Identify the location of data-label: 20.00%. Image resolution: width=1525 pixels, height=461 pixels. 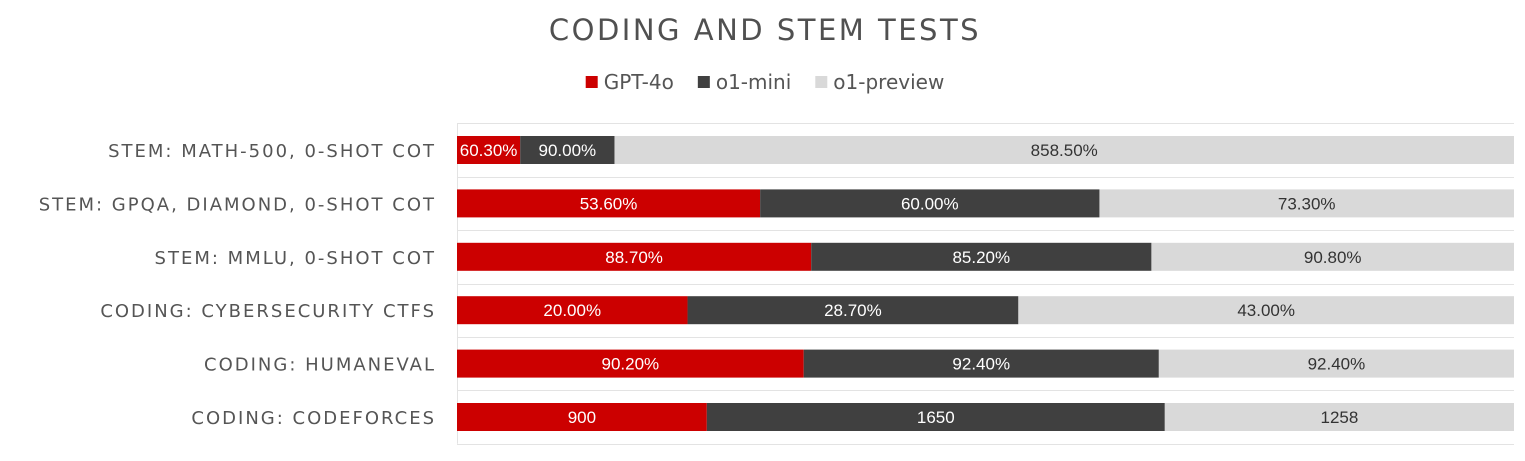
(572, 310).